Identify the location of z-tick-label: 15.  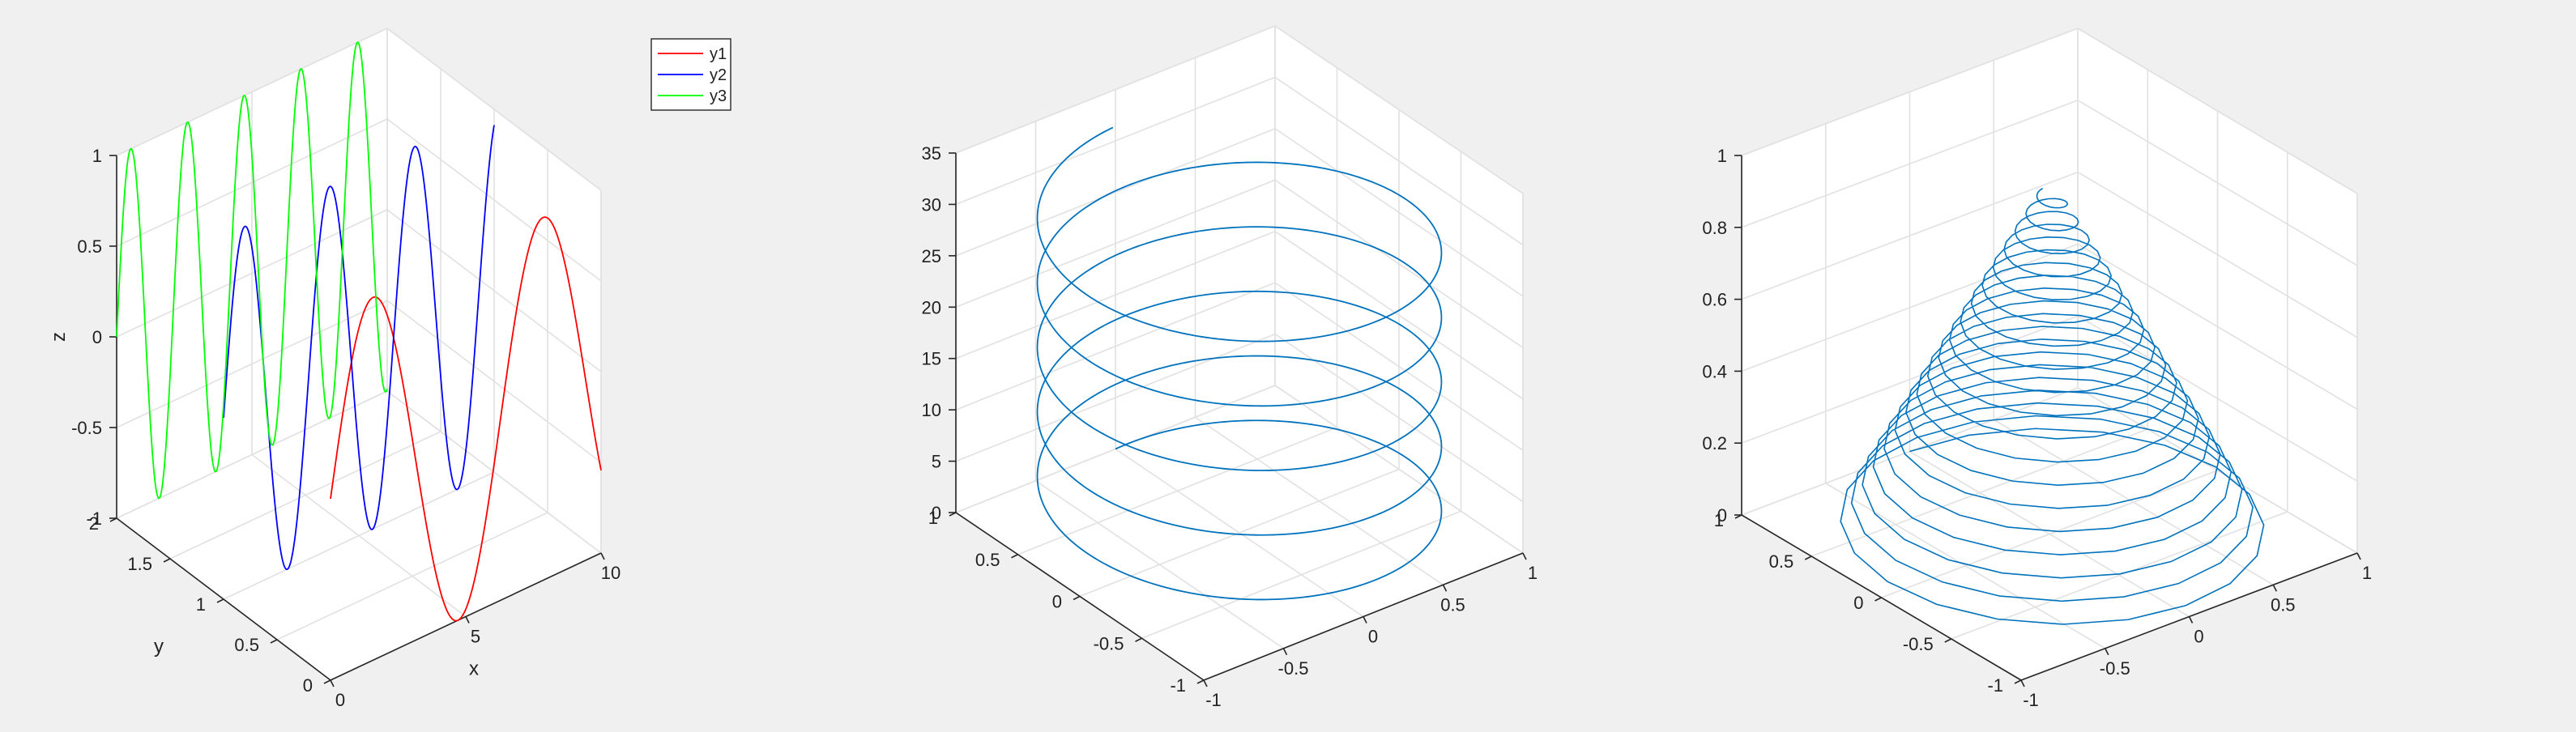
(931, 359).